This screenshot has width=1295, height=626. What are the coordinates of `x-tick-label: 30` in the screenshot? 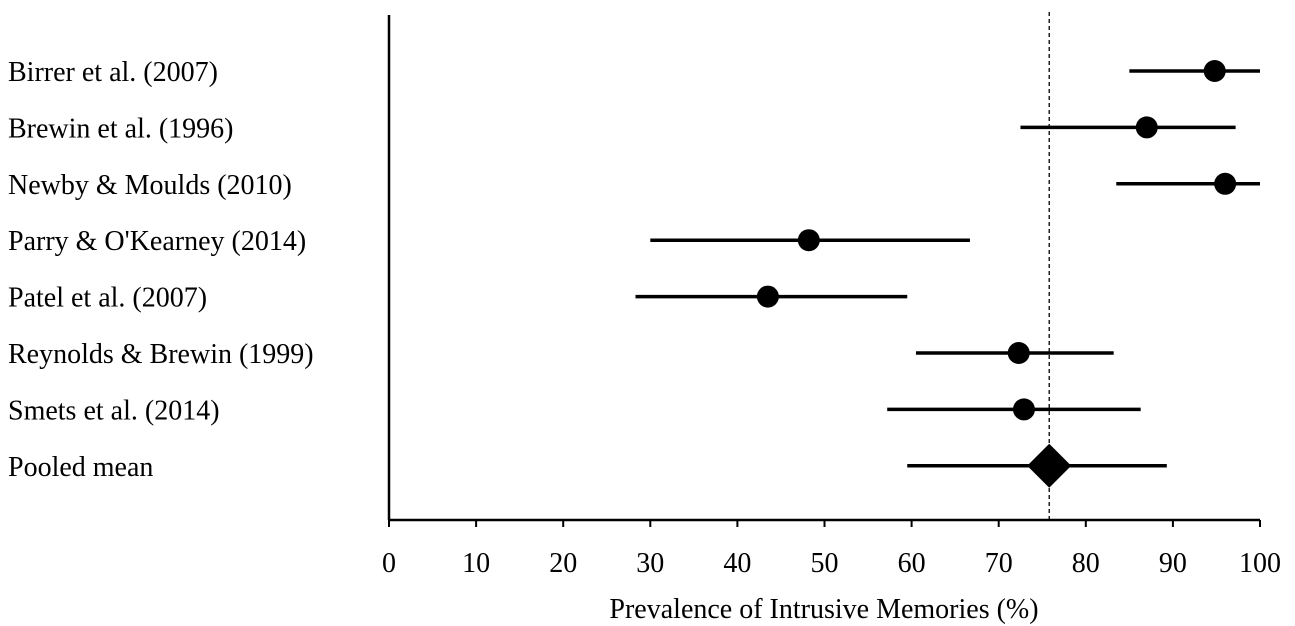 It's located at (650, 563).